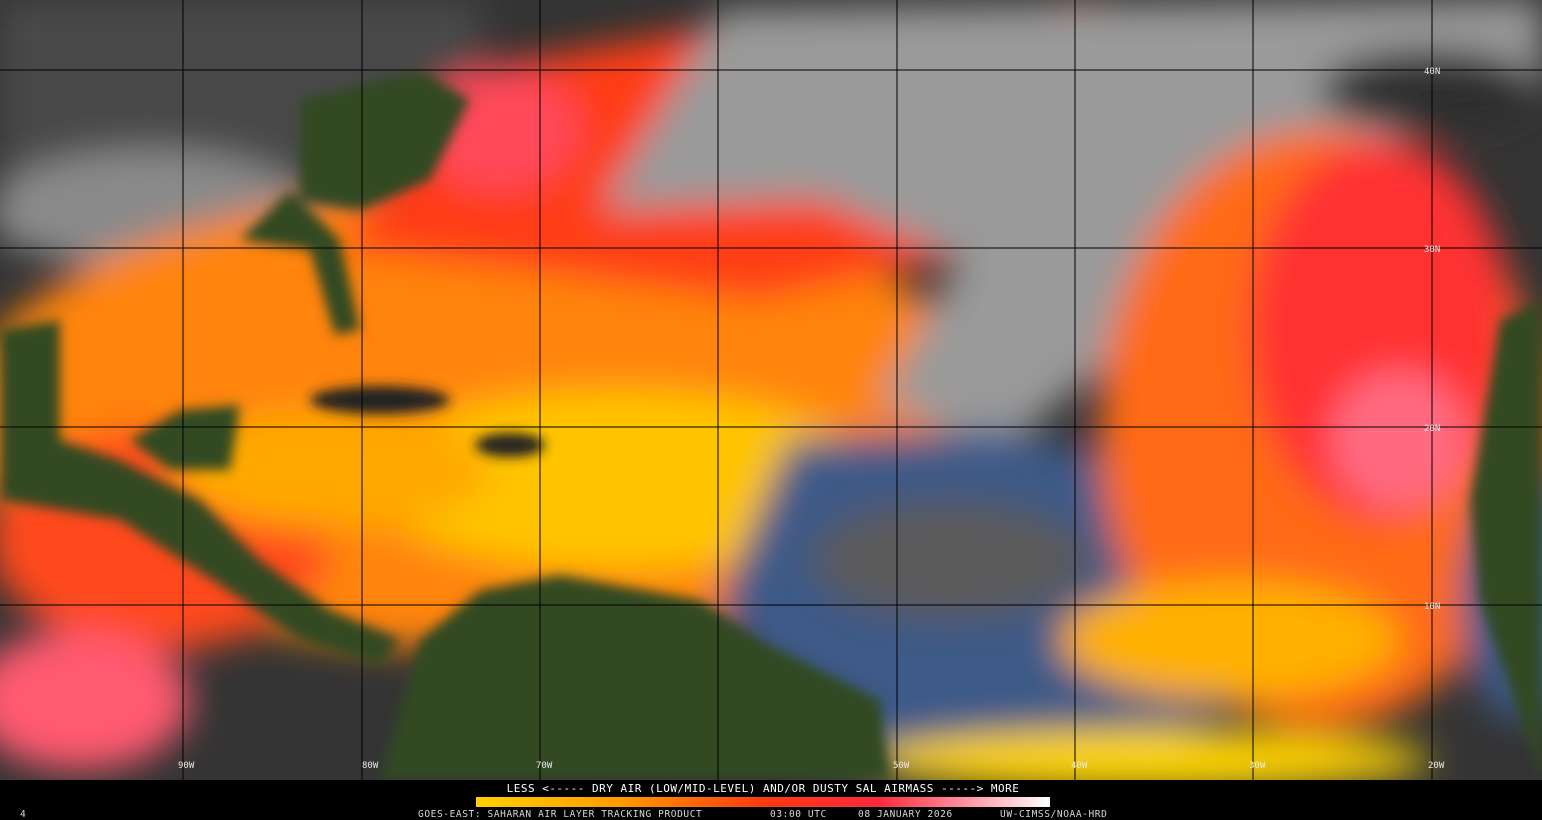 The height and width of the screenshot is (820, 1542). Describe the element at coordinates (1079, 766) in the screenshot. I see `lon-label: 40W` at that location.